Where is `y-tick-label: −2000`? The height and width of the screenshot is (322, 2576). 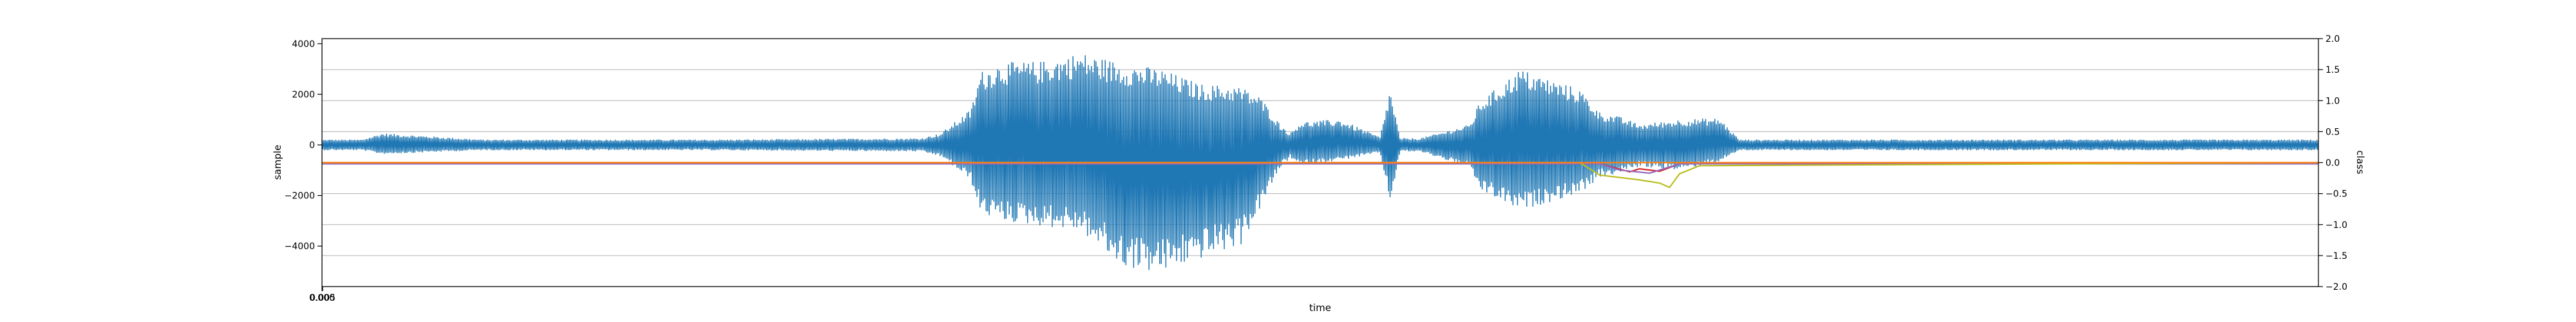 y-tick-label: −2000 is located at coordinates (300, 197).